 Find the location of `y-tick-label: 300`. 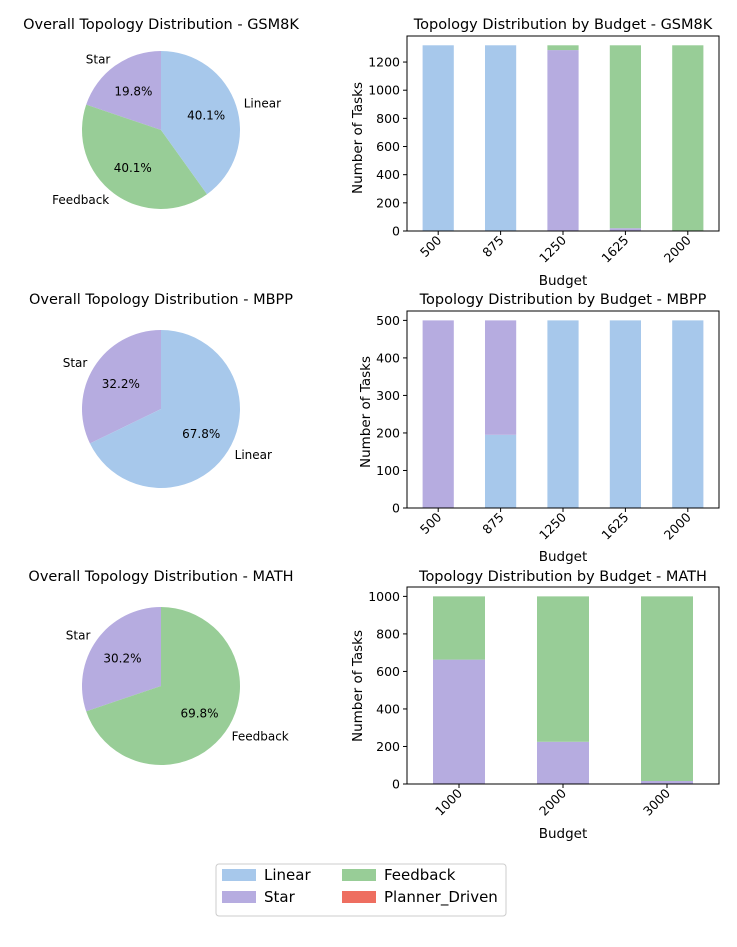

y-tick-label: 300 is located at coordinates (388, 395).